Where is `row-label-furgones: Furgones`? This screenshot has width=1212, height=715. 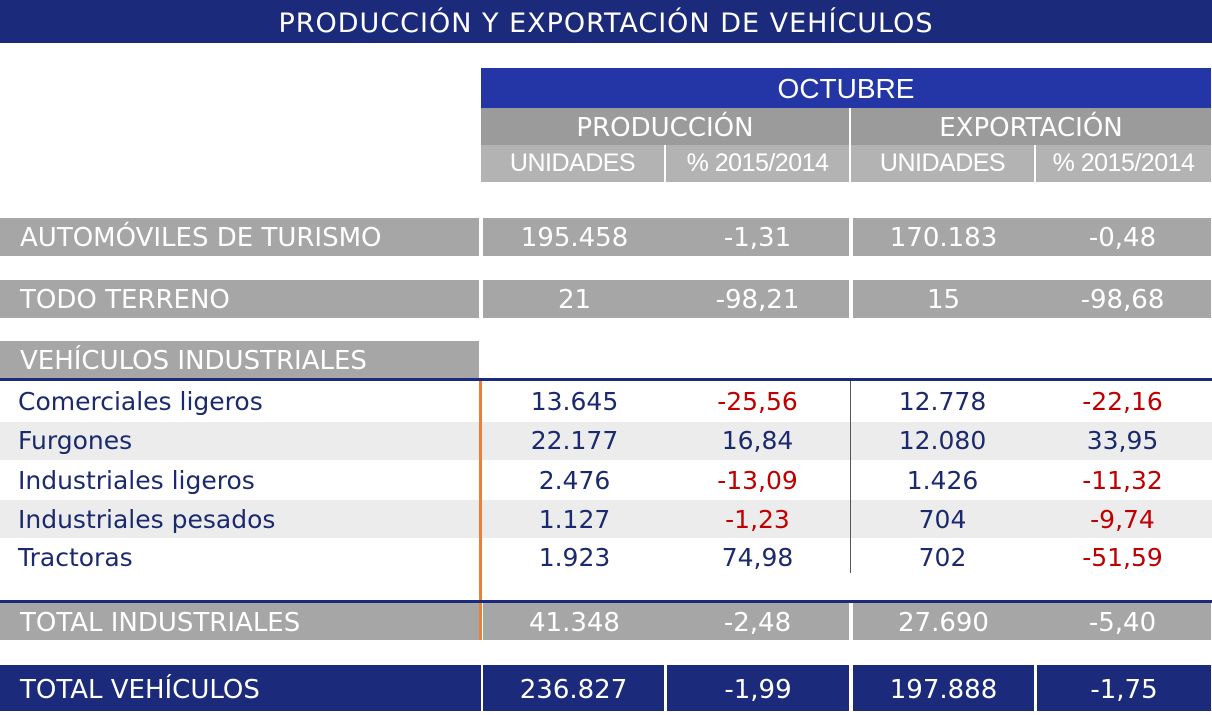
row-label-furgones: Furgones is located at coordinates (75, 440).